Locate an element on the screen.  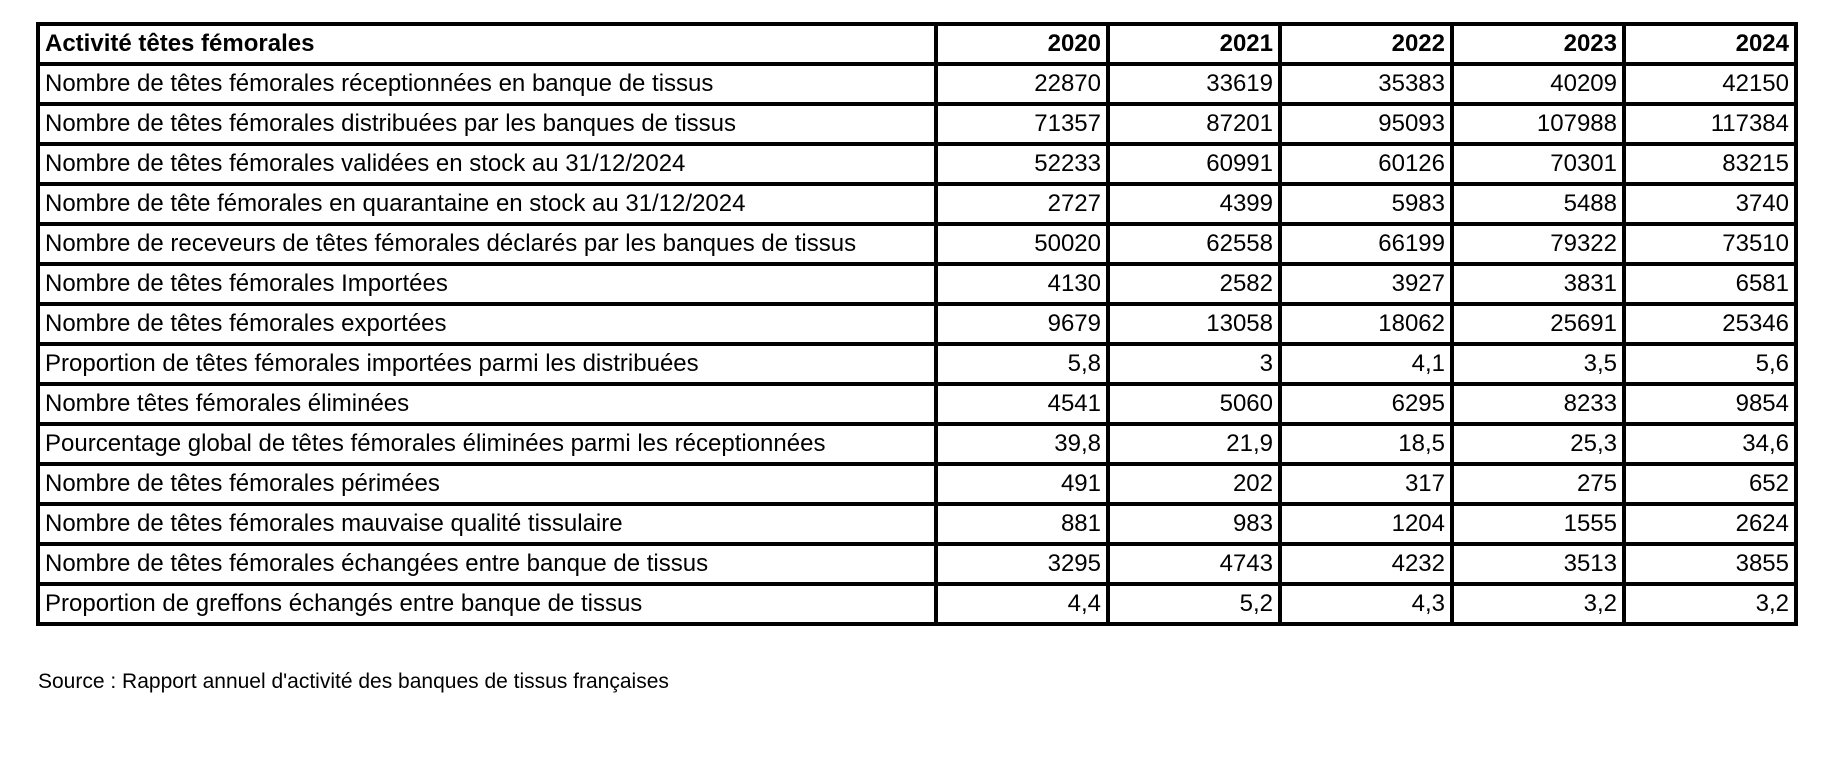
row-value: 83215 is located at coordinates (1710, 164).